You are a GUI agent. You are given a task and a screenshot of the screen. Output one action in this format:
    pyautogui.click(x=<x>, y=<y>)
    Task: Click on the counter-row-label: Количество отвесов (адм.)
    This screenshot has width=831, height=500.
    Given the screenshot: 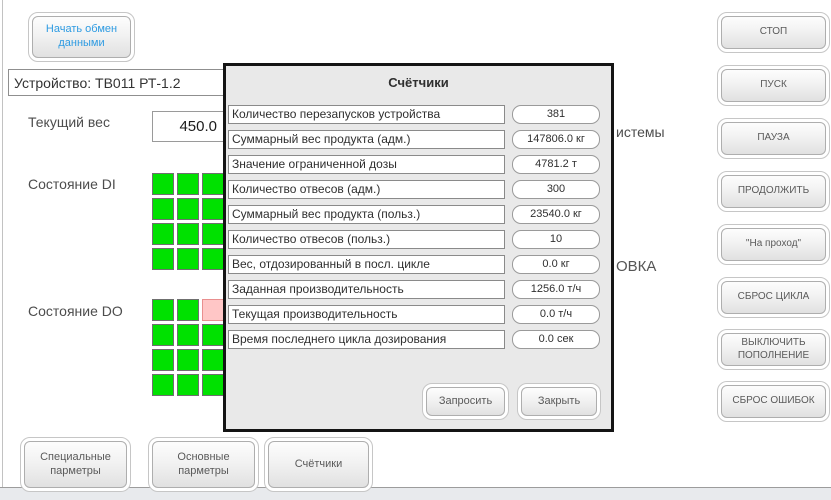 What is the action you would take?
    pyautogui.click(x=366, y=189)
    